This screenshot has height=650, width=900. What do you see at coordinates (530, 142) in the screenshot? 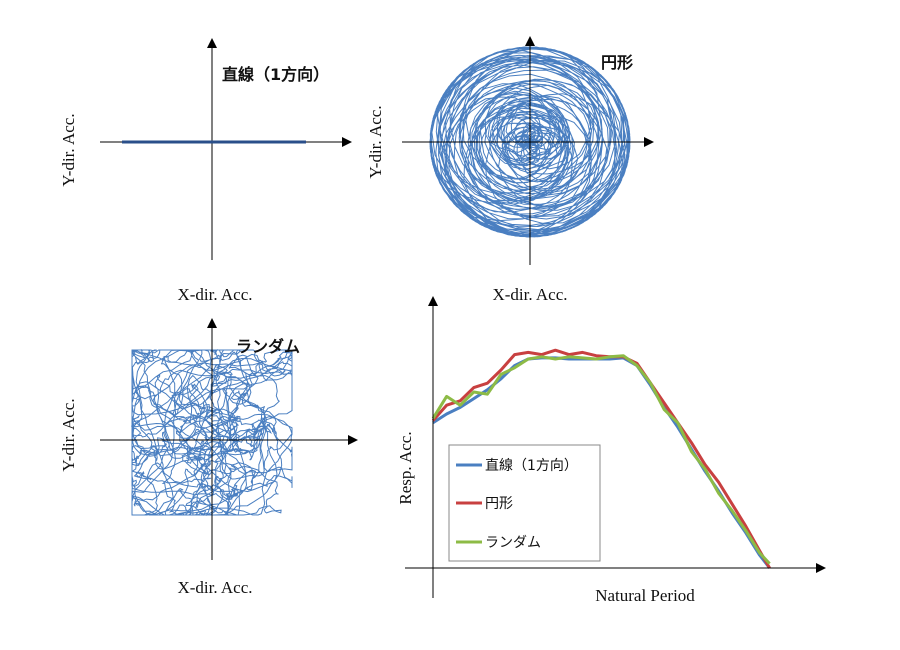
I see `circular-orbit` at bounding box center [530, 142].